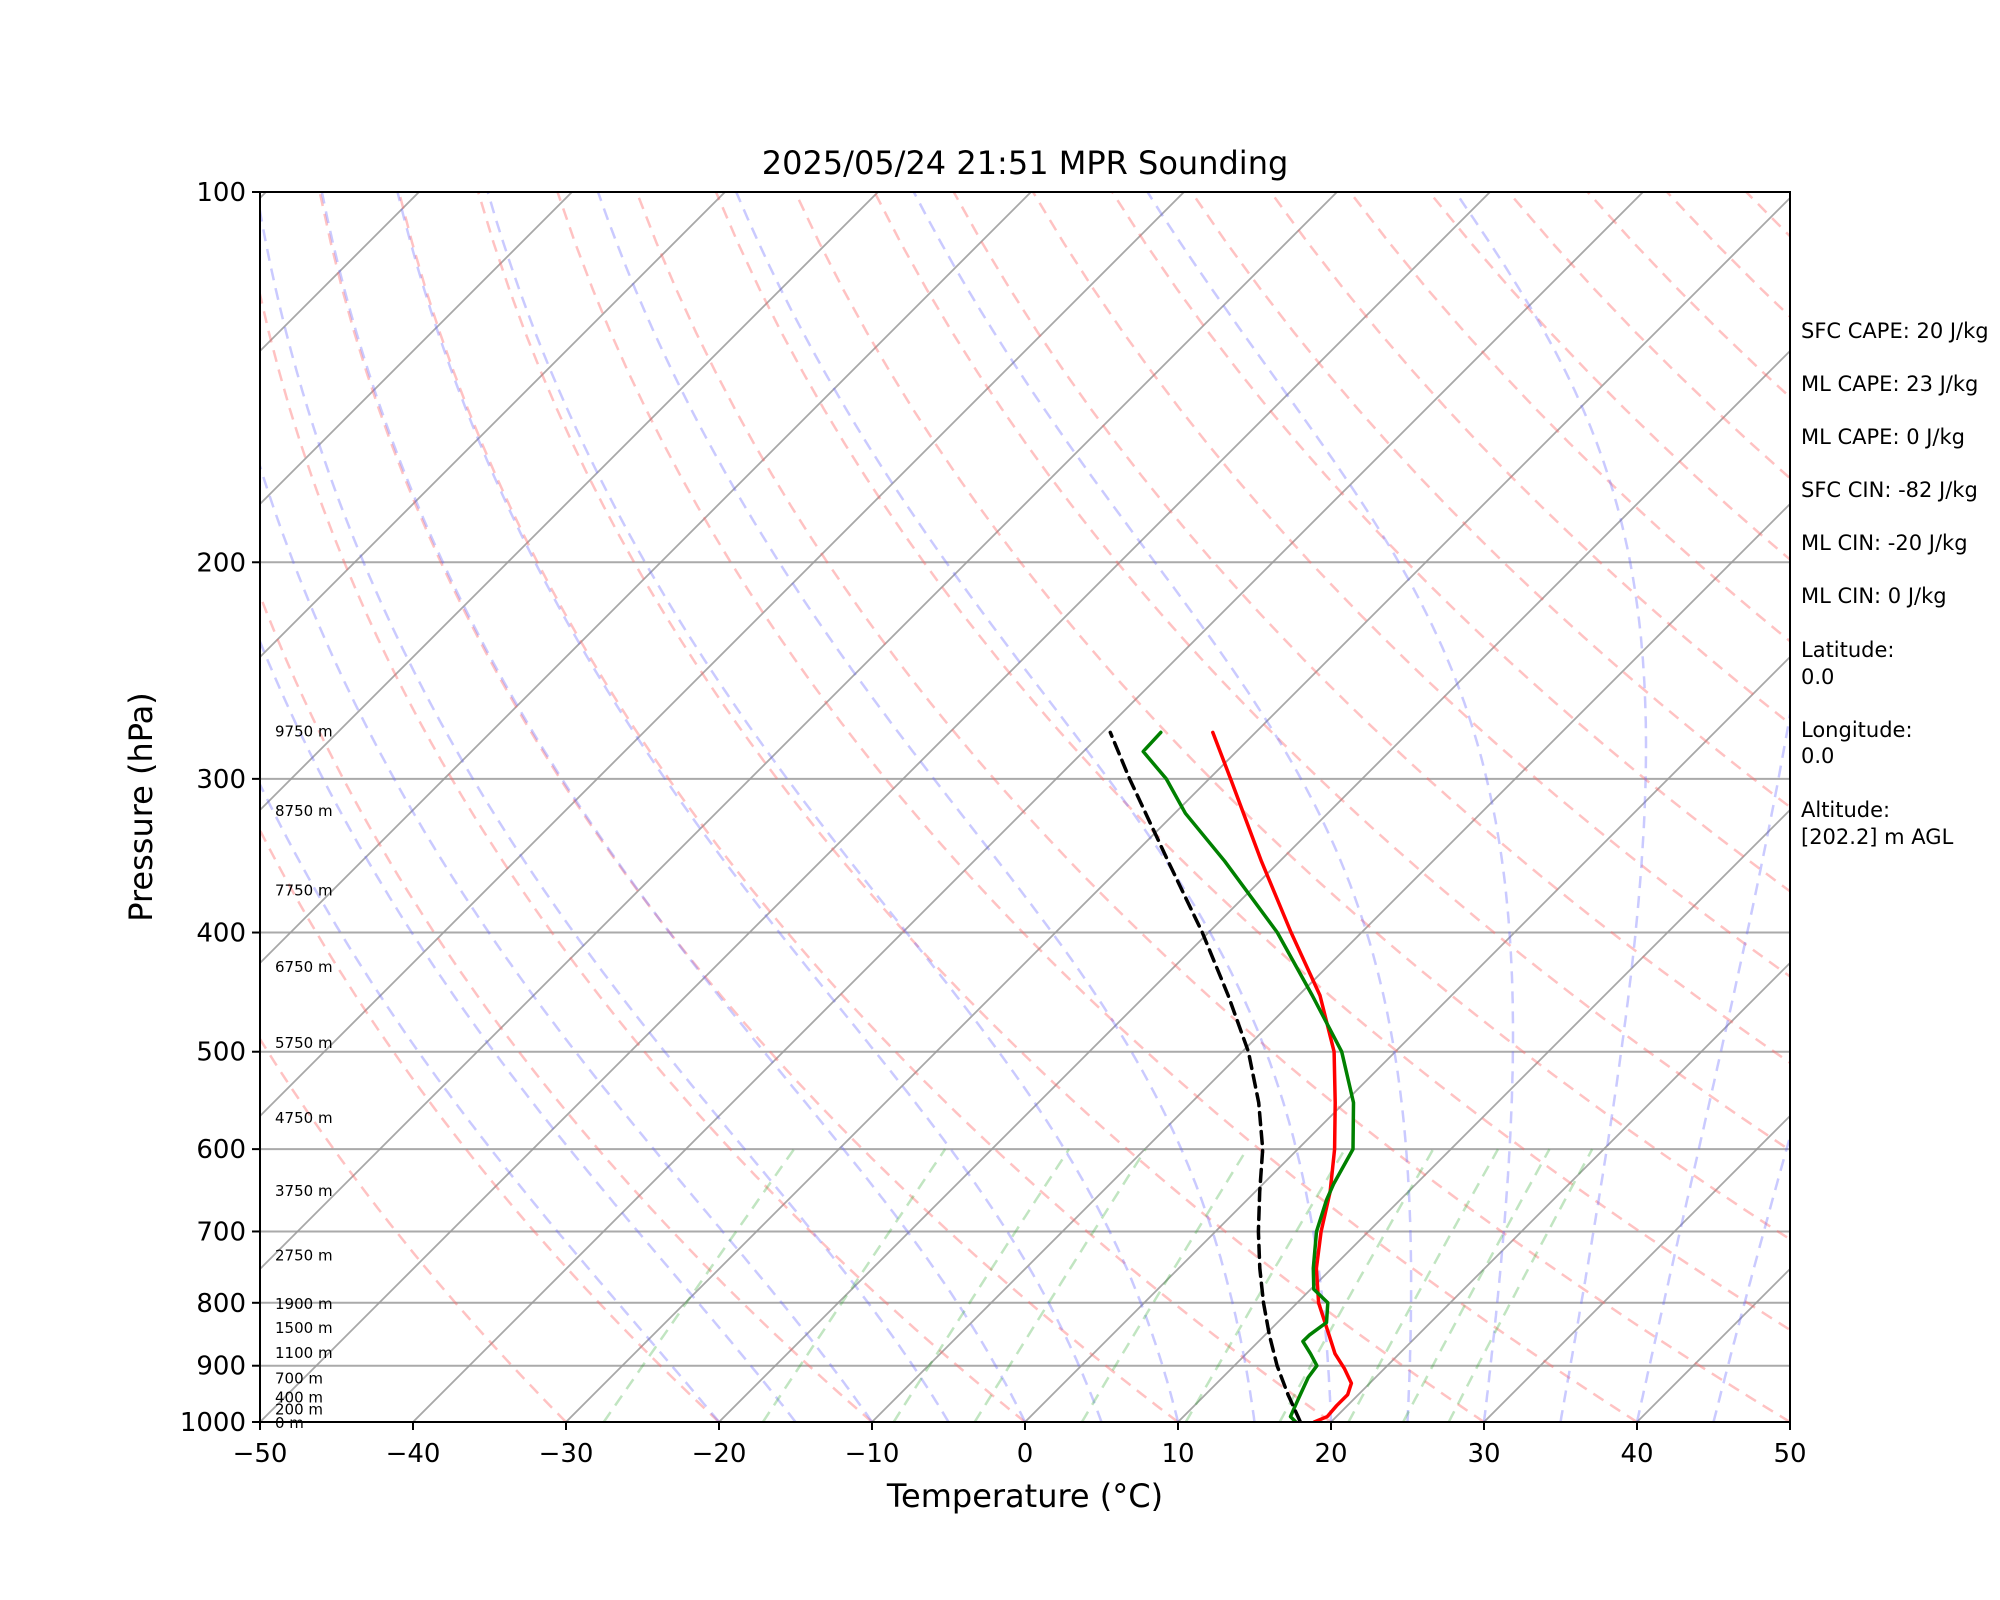 Image resolution: width=2000 pixels, height=1600 pixels. Describe the element at coordinates (566, 1454) in the screenshot. I see `x-tick-label: −30` at that location.